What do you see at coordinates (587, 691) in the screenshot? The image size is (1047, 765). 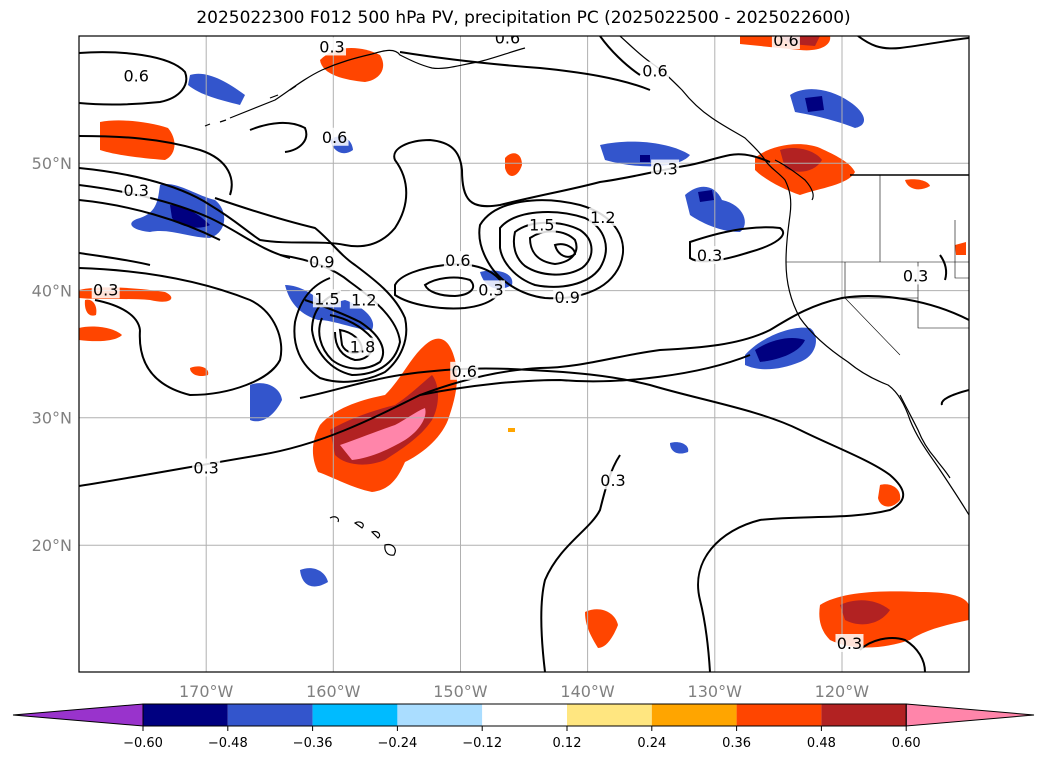 I see `lon-tick-label: 140°W` at bounding box center [587, 691].